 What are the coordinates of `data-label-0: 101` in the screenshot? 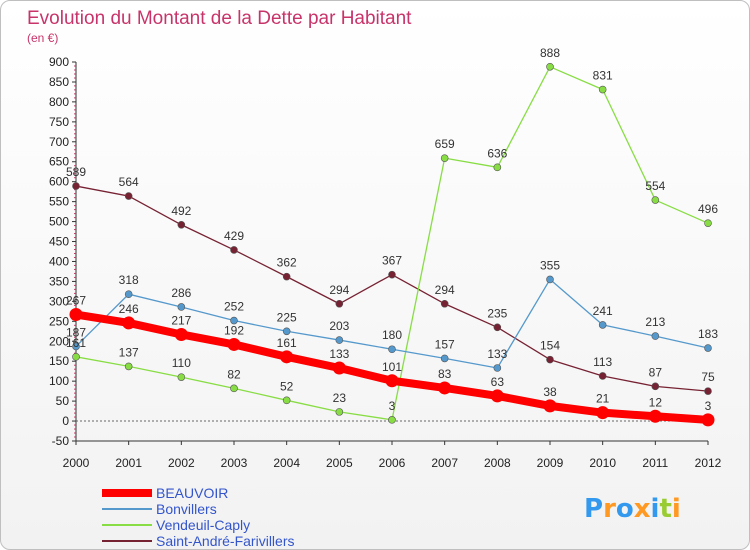 It's located at (392, 367).